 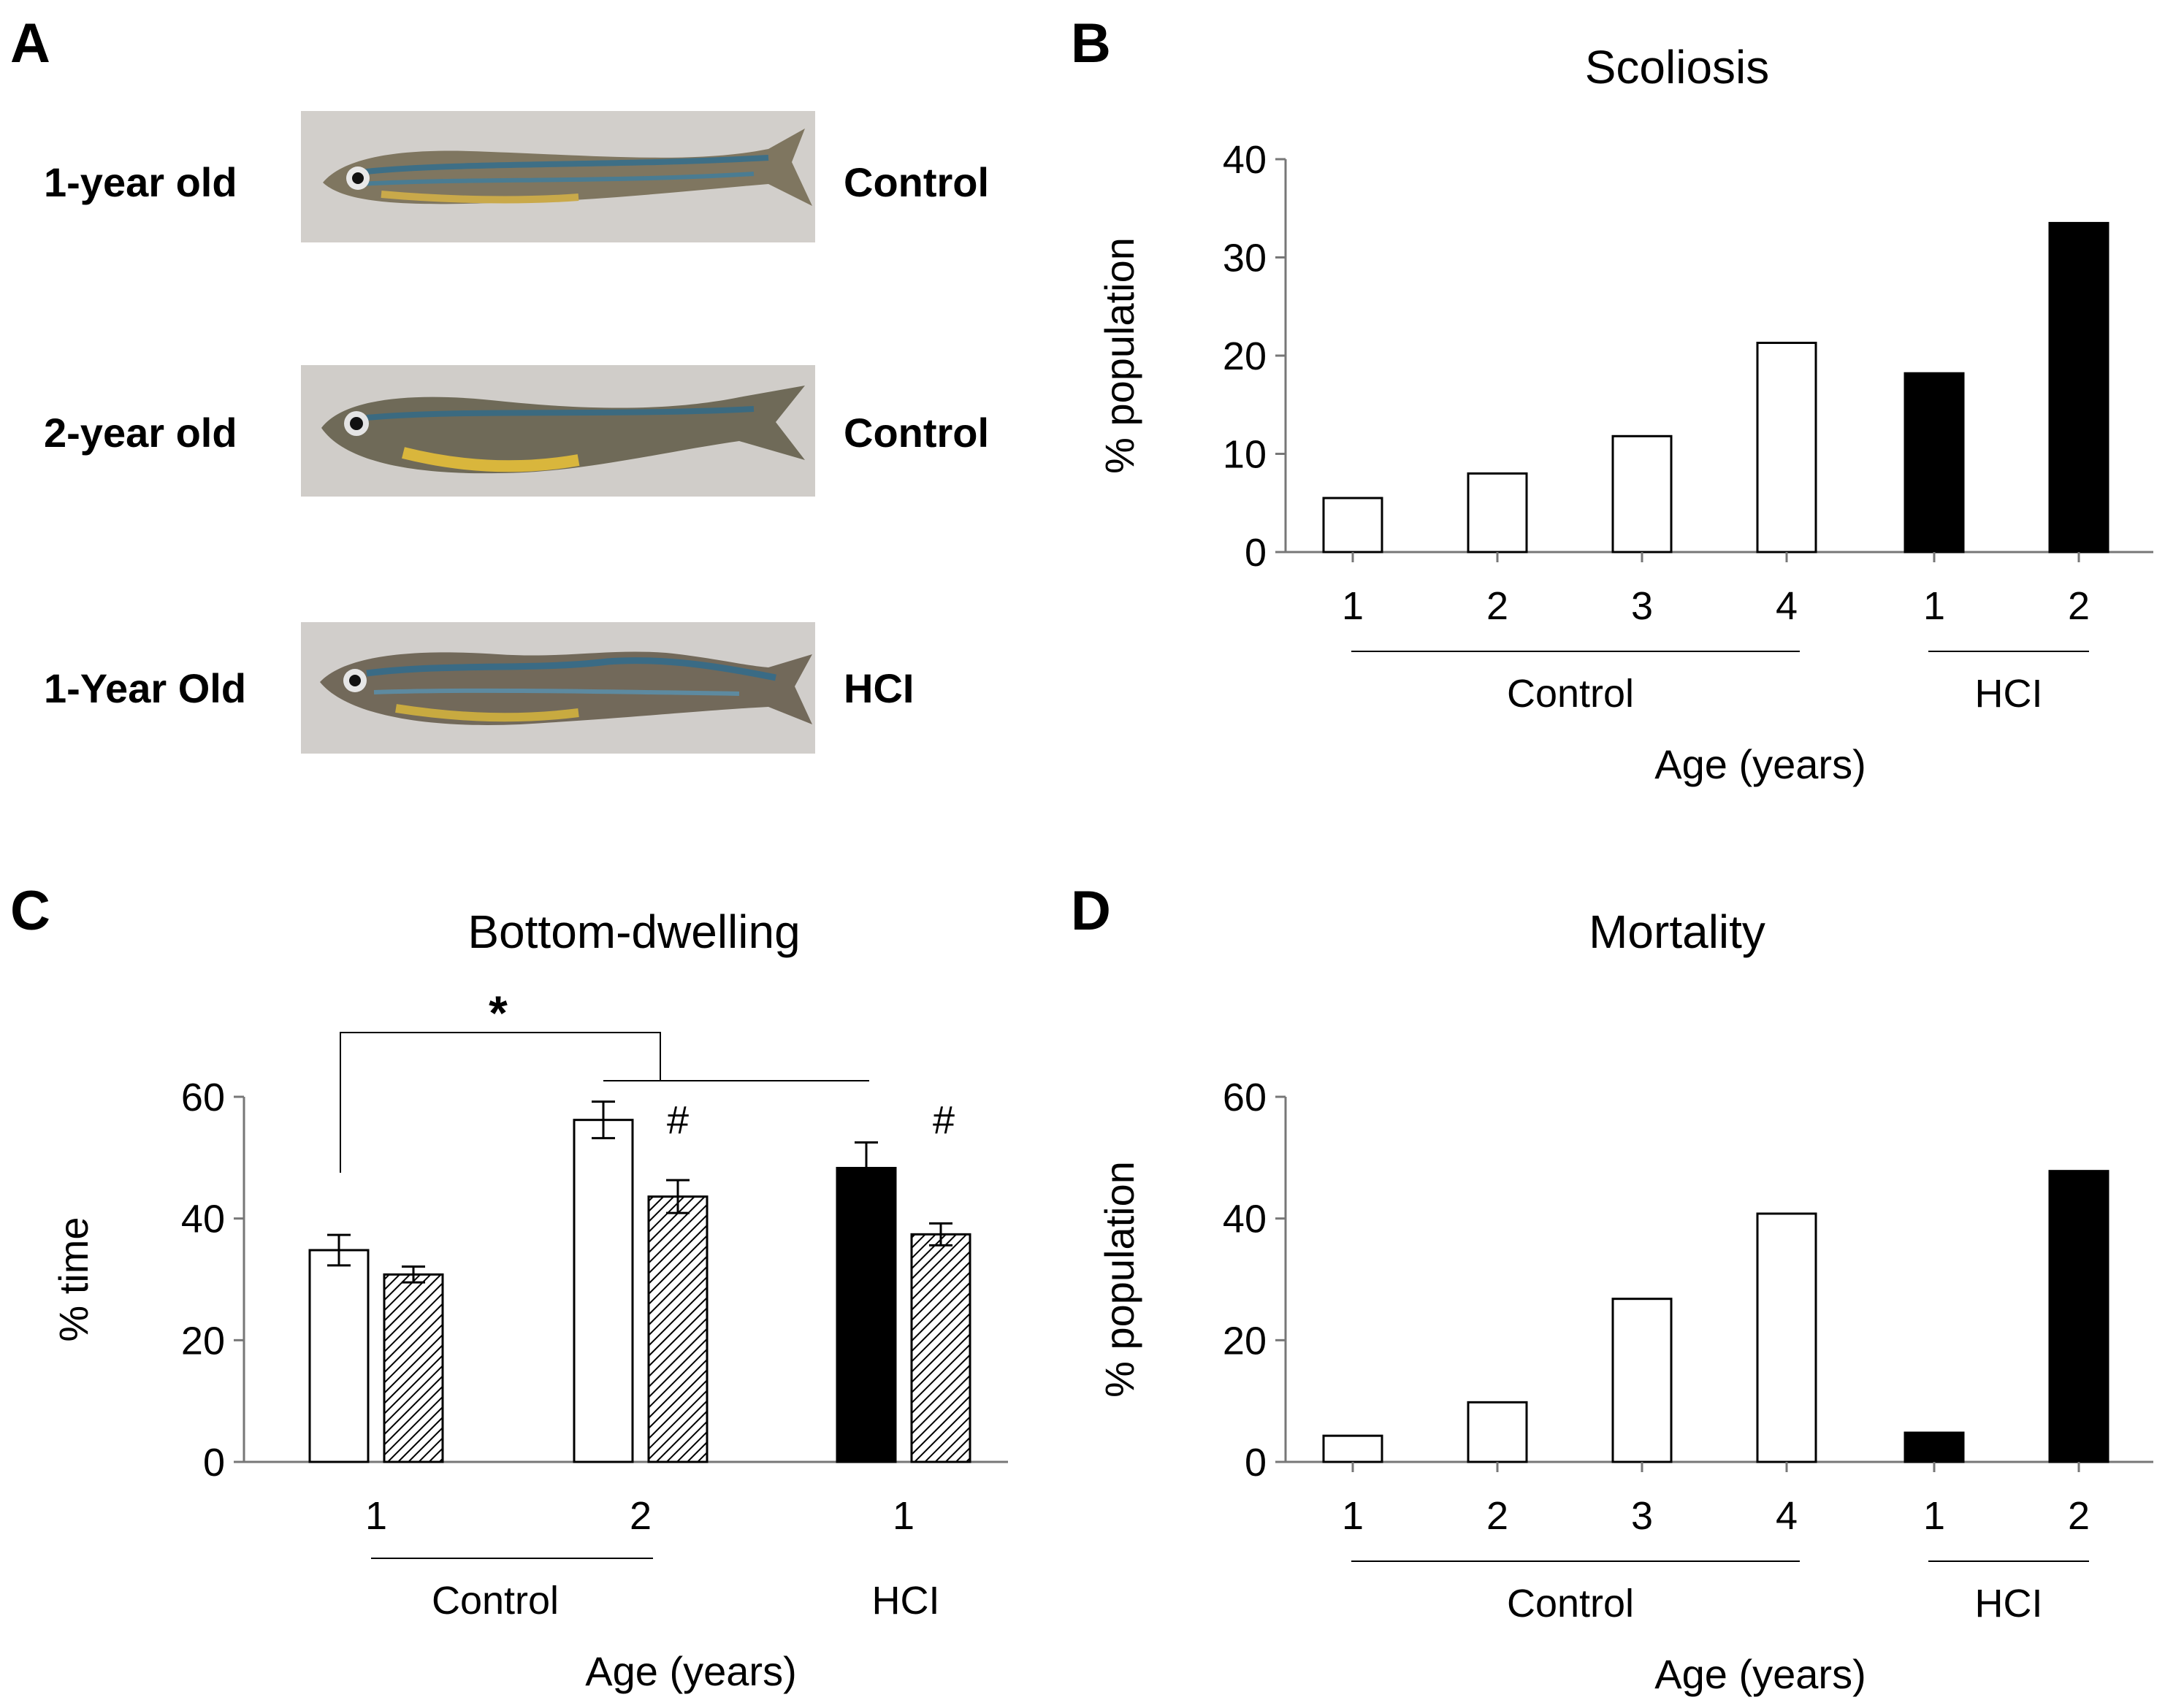 What do you see at coordinates (30, 911) in the screenshot?
I see `panel-letter-c: C` at bounding box center [30, 911].